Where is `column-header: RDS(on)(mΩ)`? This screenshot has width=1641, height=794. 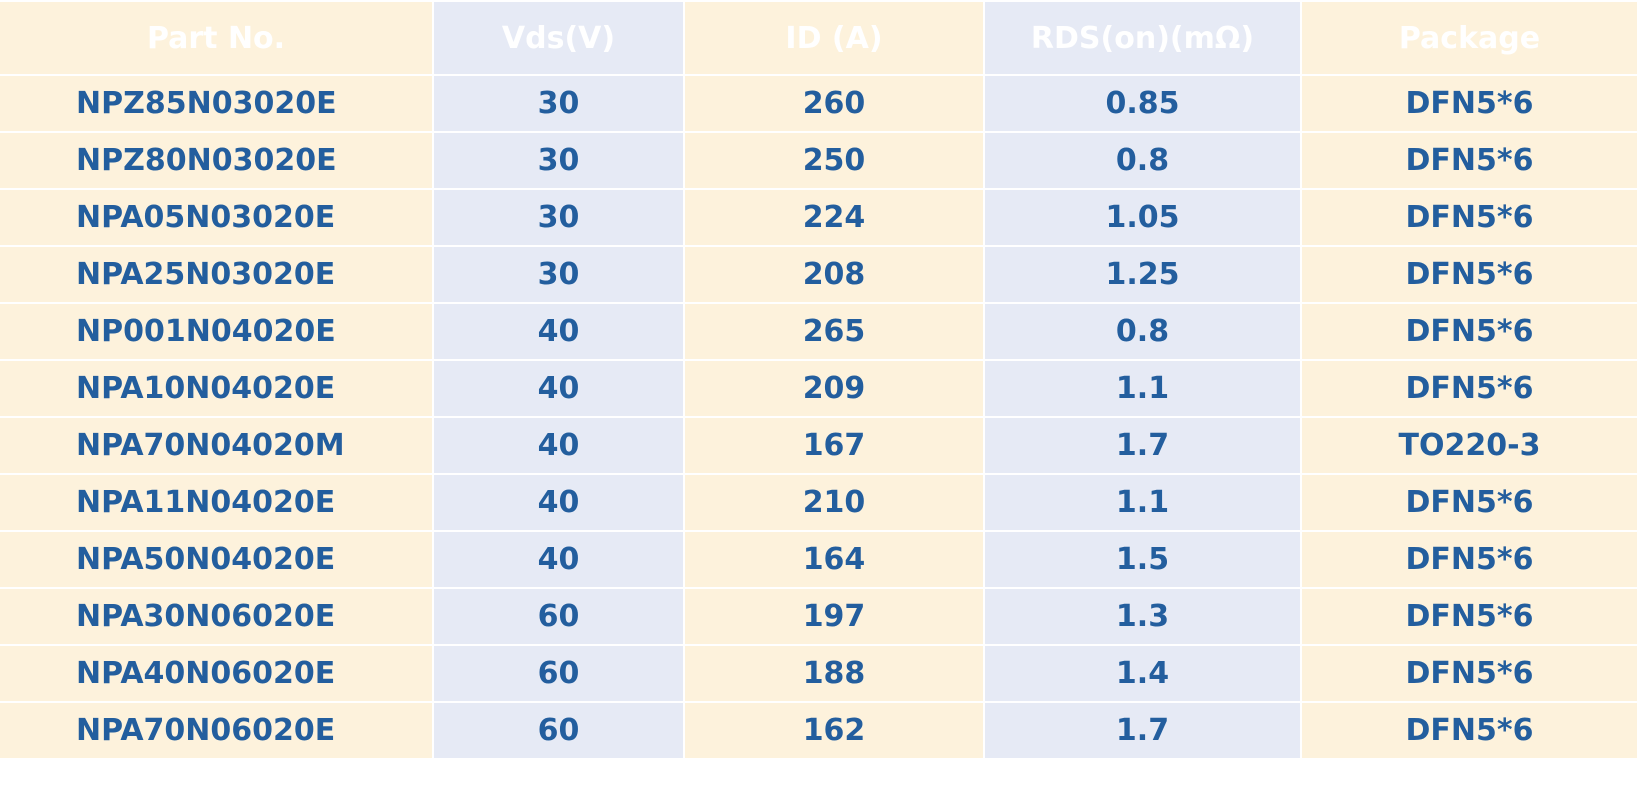
column-header: RDS(on)(mΩ) is located at coordinates (1142, 38).